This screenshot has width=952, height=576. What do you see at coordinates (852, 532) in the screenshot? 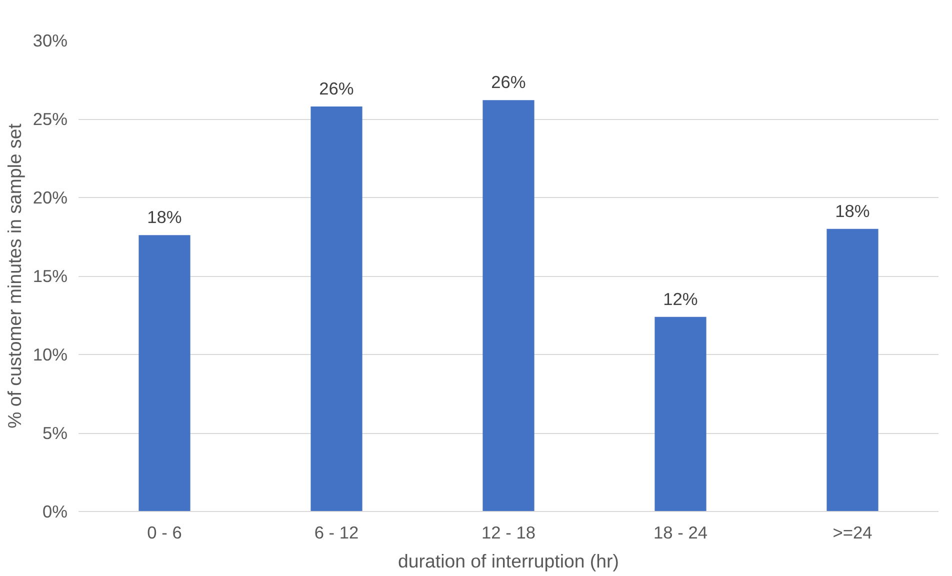
I see `x-tick-label: >=24` at bounding box center [852, 532].